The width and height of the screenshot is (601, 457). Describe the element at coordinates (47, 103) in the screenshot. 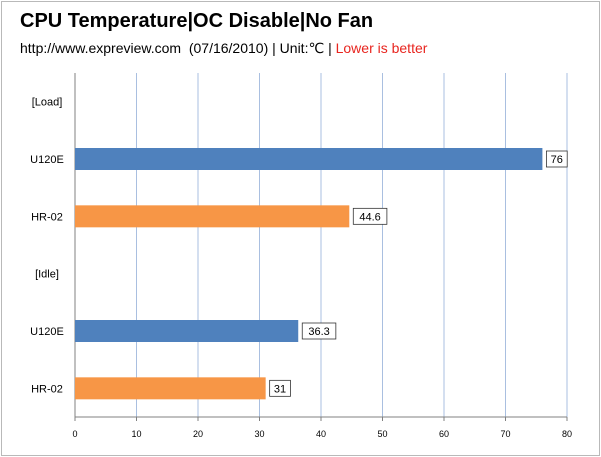

I see `category-label: [Load]` at that location.